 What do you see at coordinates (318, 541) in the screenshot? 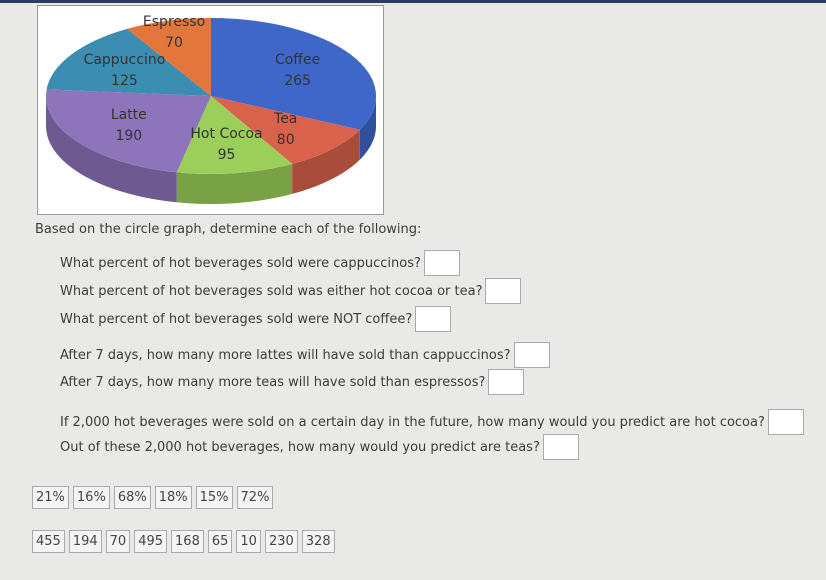
I see `answer-tile: 328` at bounding box center [318, 541].